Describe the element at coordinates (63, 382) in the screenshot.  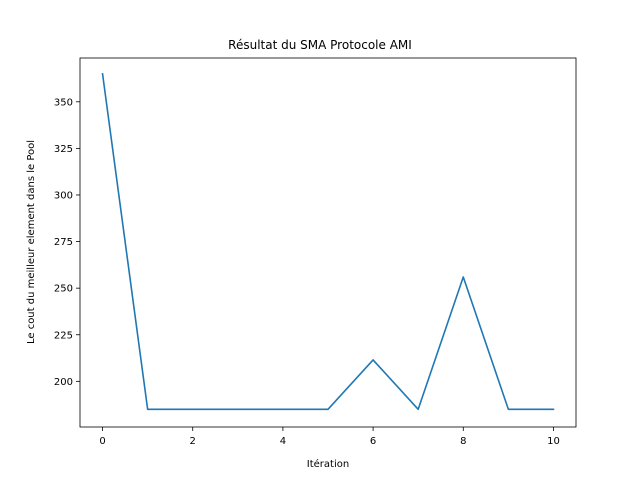
I see `y-tick-label: 200` at that location.